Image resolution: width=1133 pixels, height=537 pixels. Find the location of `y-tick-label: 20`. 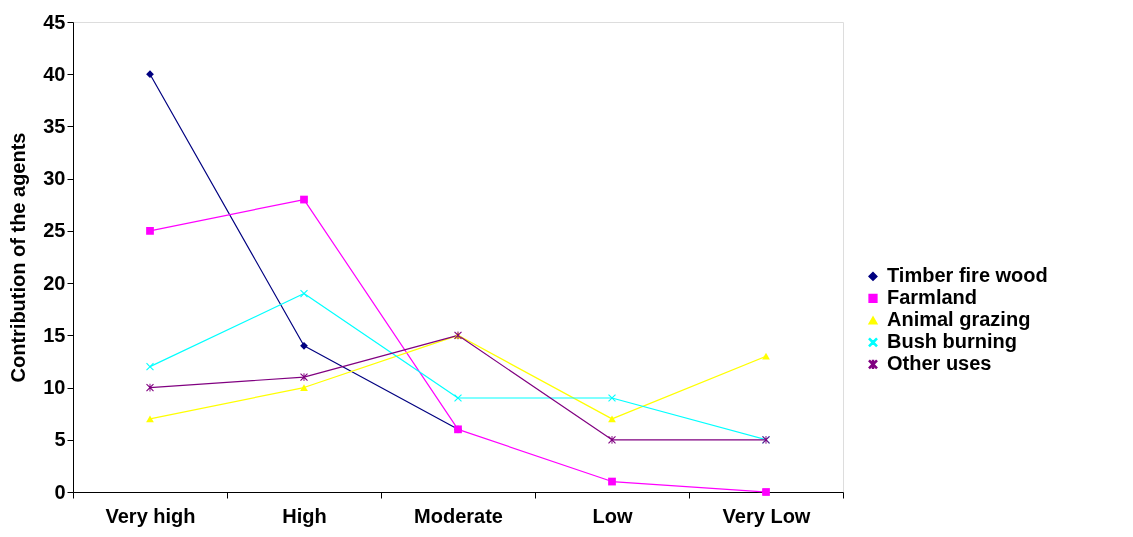

y-tick-label: 20 is located at coordinates (54, 282).